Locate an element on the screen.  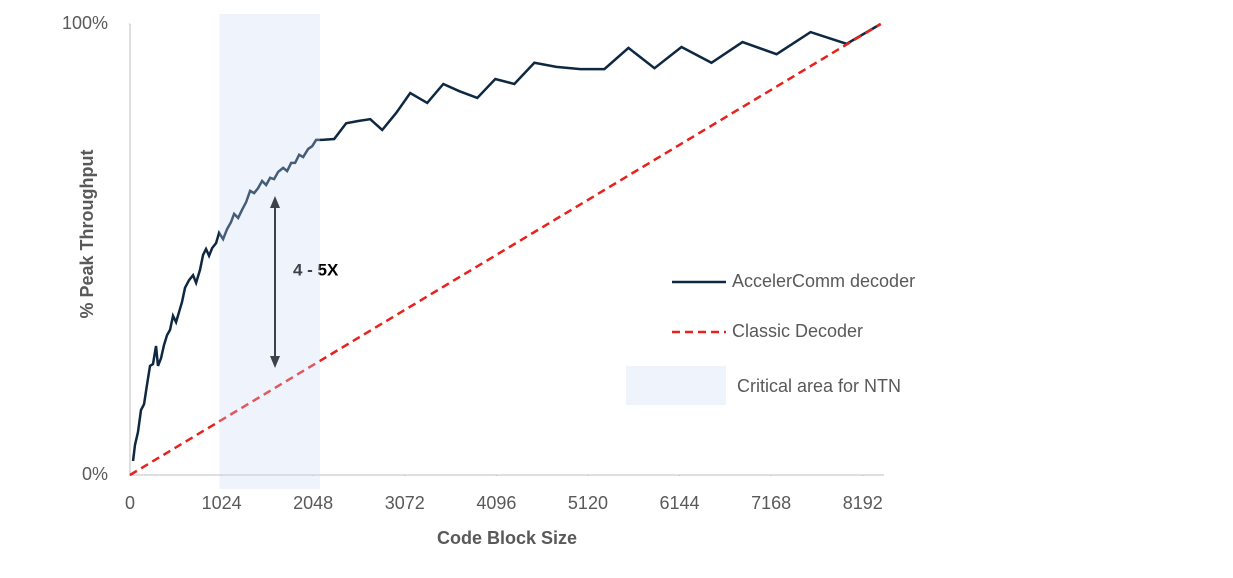
x-axis-title: Code Block Size is located at coordinates (507, 538).